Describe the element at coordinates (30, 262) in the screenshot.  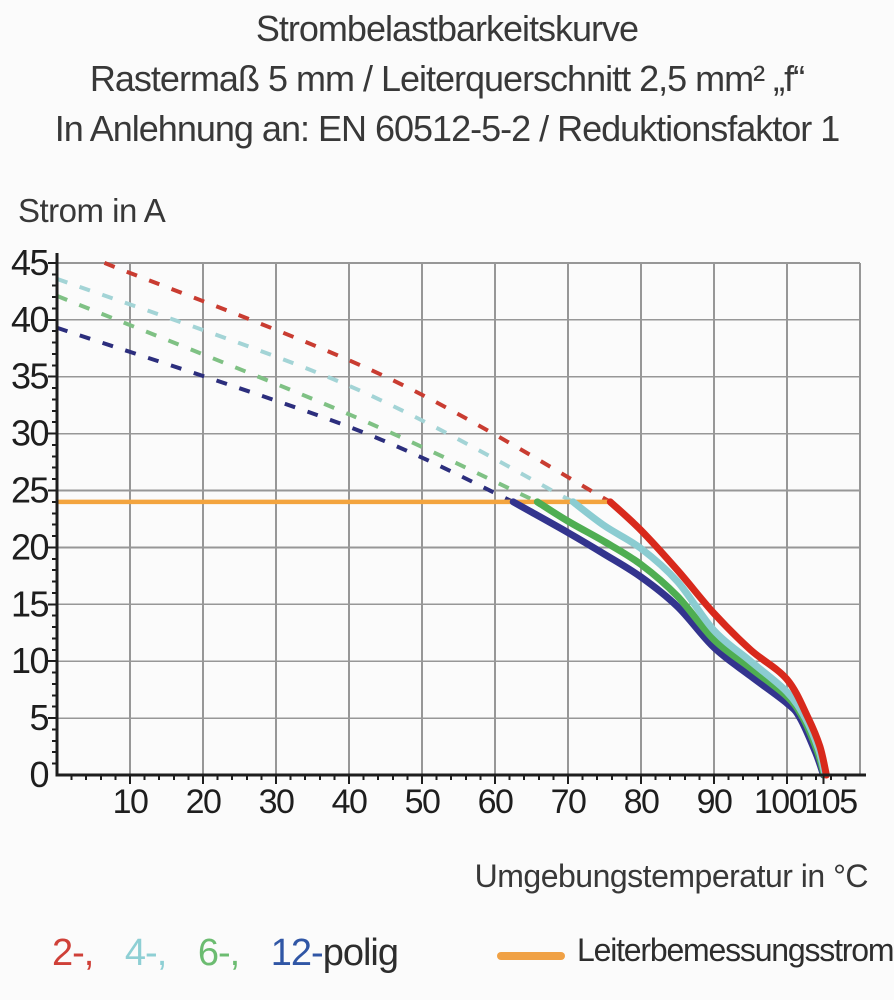
I see `svg-text: 45` at that location.